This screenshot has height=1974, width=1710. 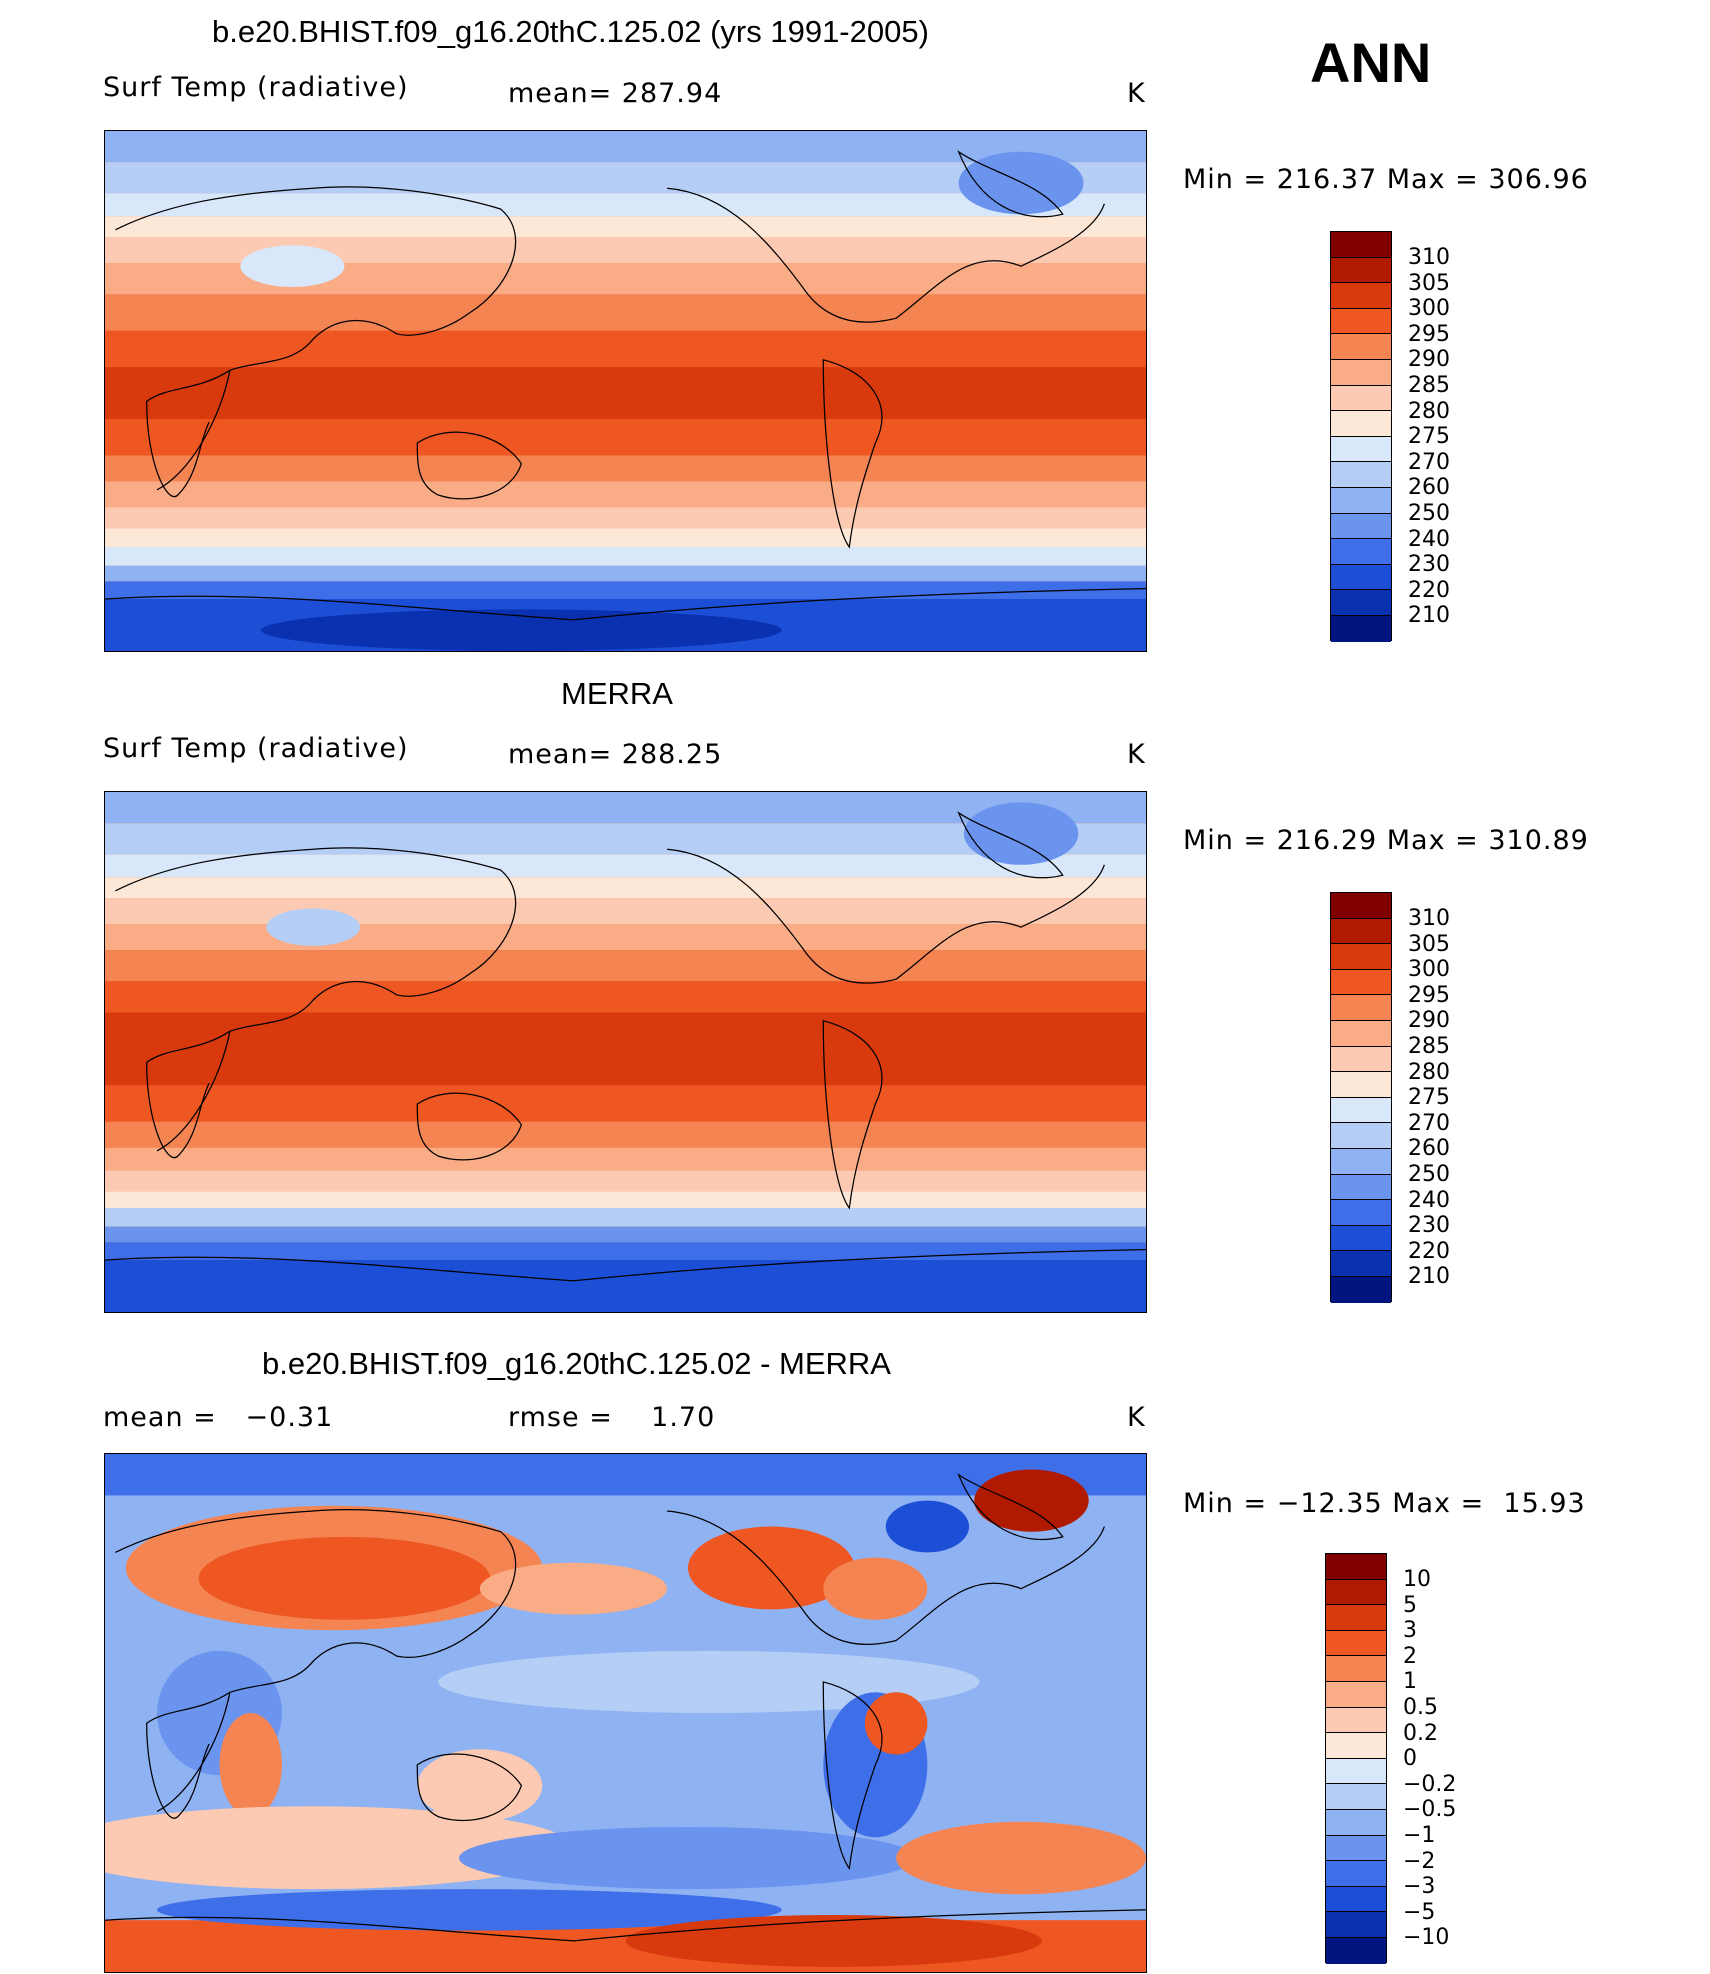 What do you see at coordinates (1410, 1630) in the screenshot?
I see `colorbar-tick: 3` at bounding box center [1410, 1630].